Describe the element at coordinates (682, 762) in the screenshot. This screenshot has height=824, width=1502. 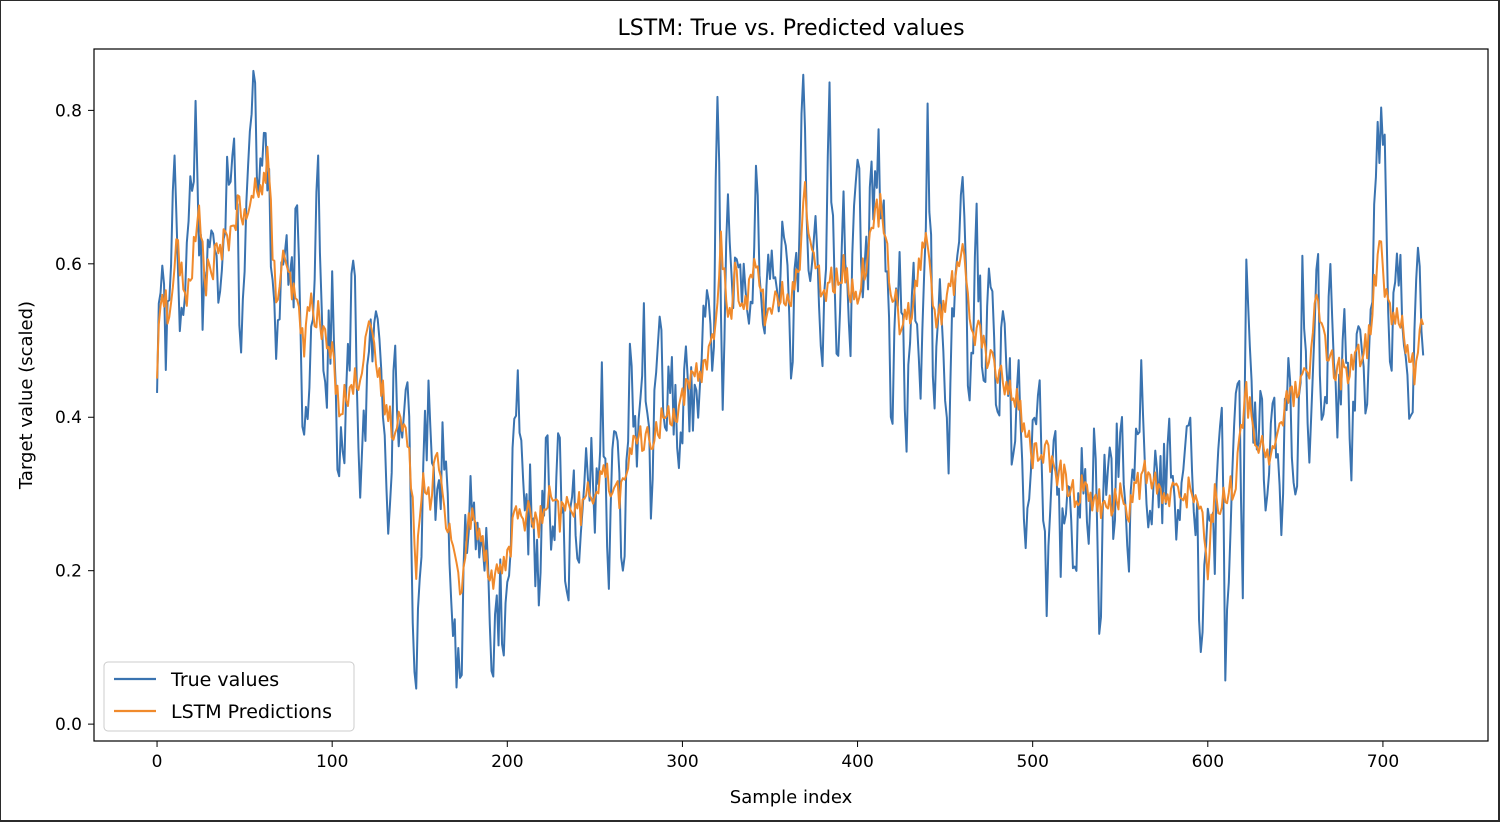
I see `x-tick-label: 300` at that location.